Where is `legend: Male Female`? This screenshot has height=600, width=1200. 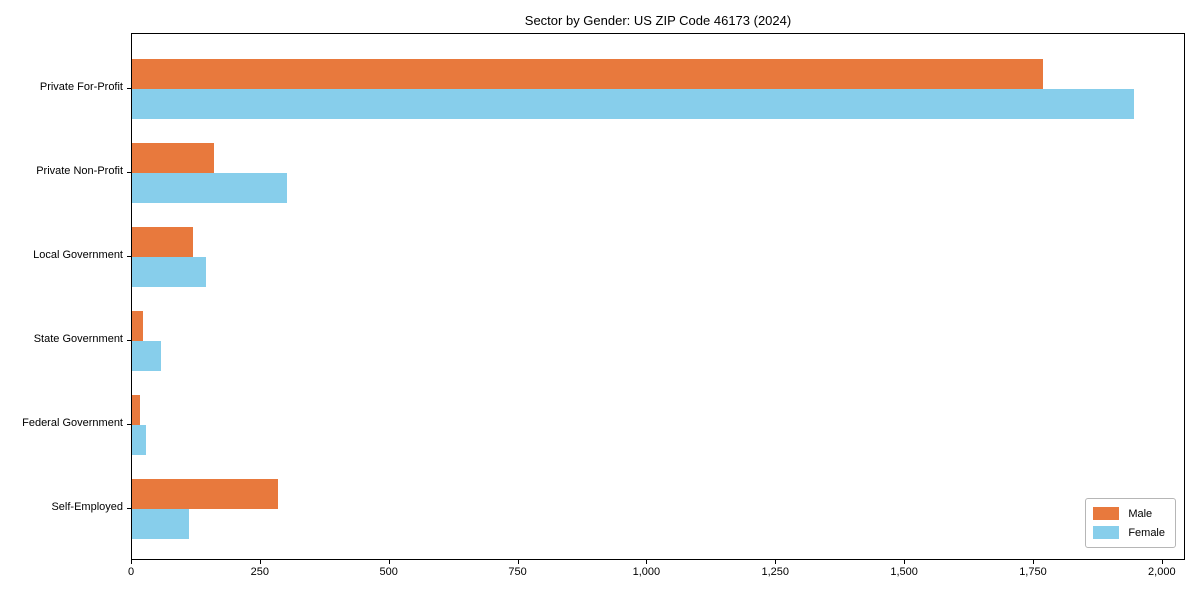 legend: Male Female is located at coordinates (1130, 523).